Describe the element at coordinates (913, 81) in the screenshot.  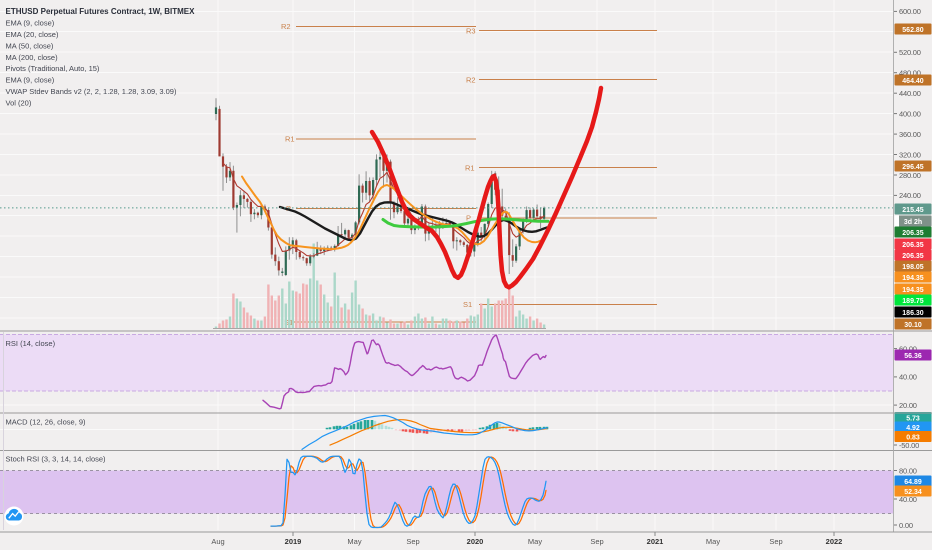
I see `svg-text: 464.40` at that location.